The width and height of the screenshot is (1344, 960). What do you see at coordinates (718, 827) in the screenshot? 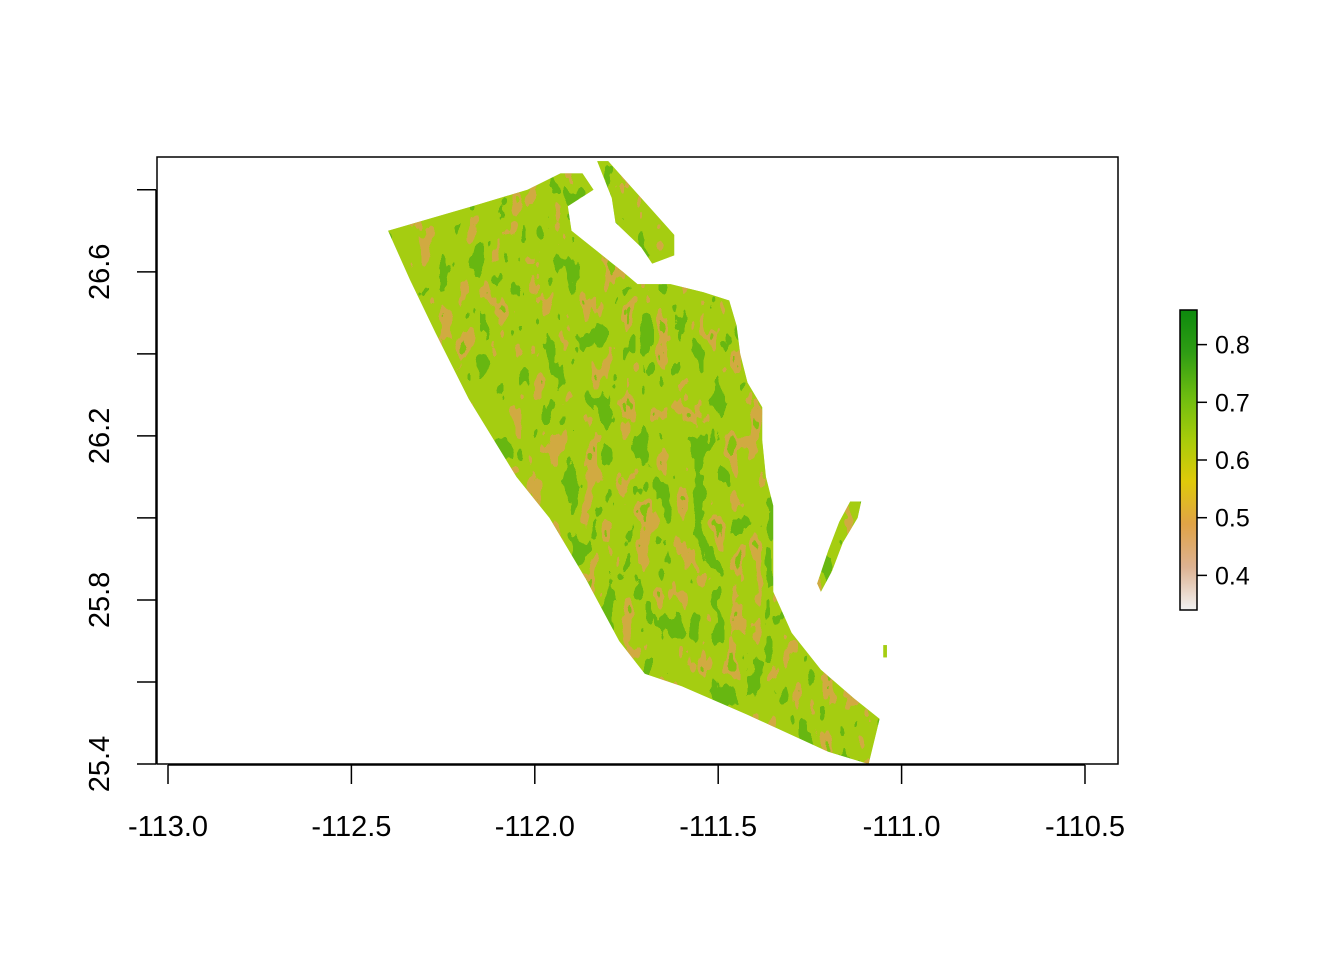
I see `x-tick-label: -111.5` at bounding box center [718, 827].